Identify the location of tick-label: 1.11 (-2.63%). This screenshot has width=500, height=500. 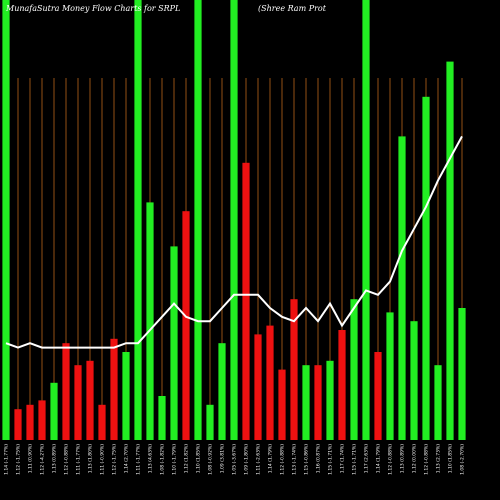
(259, 459).